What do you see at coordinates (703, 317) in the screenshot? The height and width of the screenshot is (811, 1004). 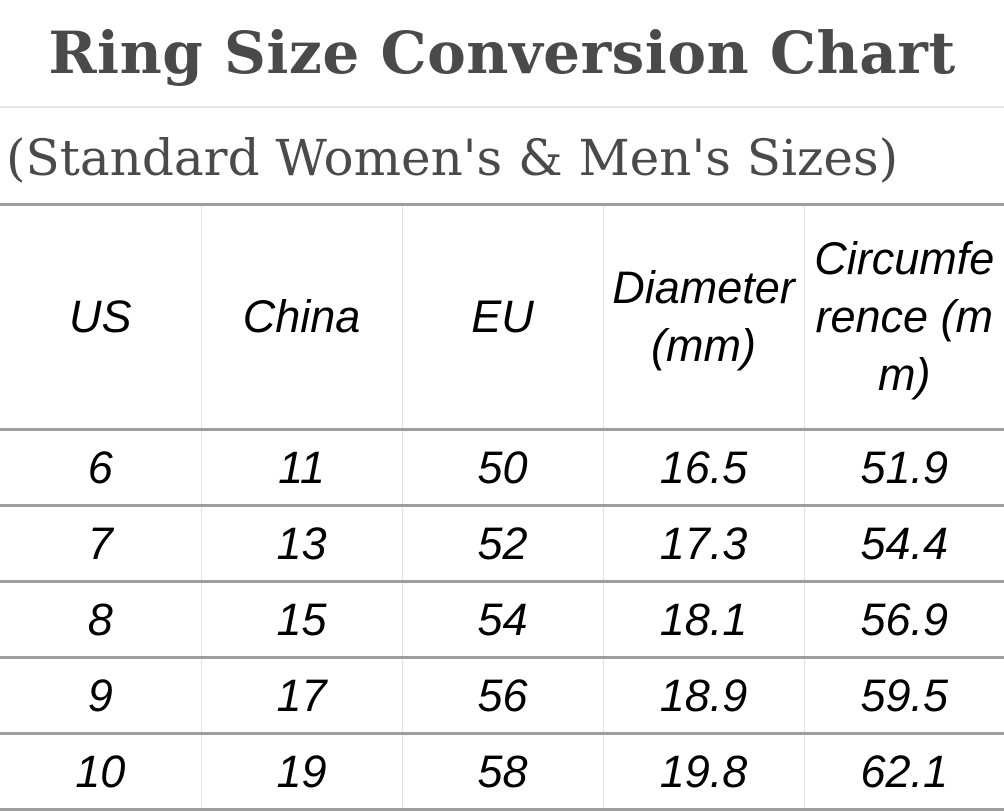 I see `header-diameter: Diameter (mm)` at bounding box center [703, 317].